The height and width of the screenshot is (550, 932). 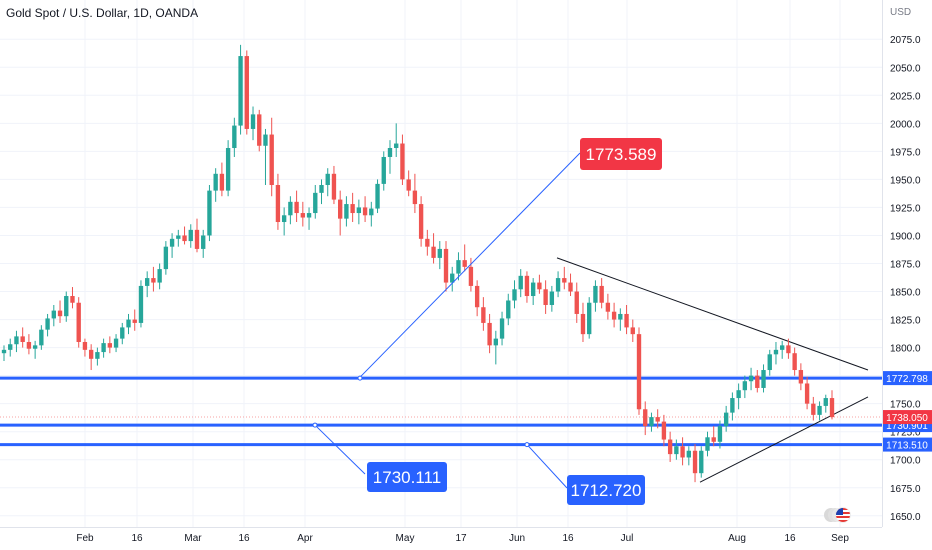 I want to click on price-tick-label: 1975.0, so click(x=905, y=152).